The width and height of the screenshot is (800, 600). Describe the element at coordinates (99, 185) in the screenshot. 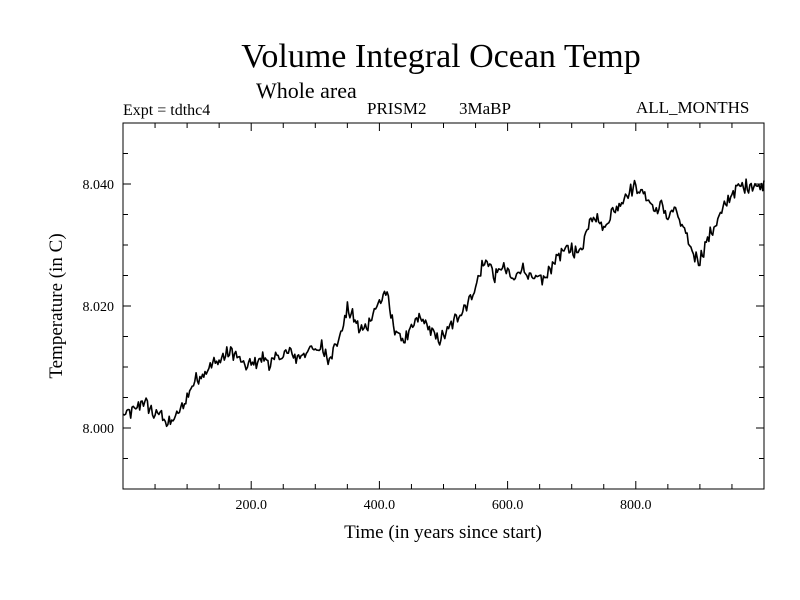

I see `y-tick-label: 8.040` at that location.